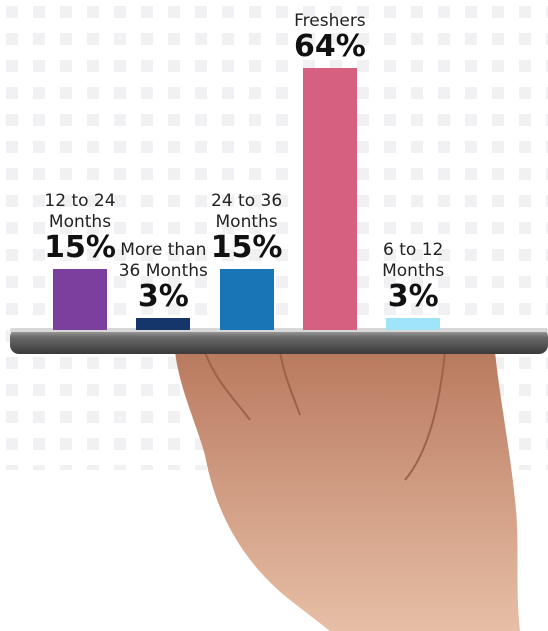  Describe the element at coordinates (80, 211) in the screenshot. I see `category-label: 12 to 24 Months` at that location.